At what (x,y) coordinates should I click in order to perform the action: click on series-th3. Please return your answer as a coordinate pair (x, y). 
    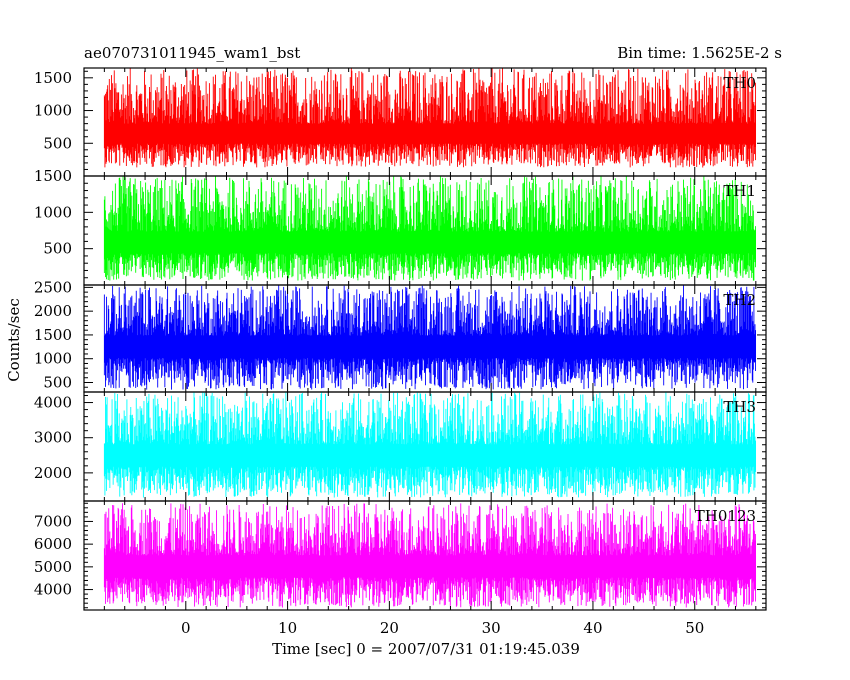
    Looking at the image, I should click on (430, 445).